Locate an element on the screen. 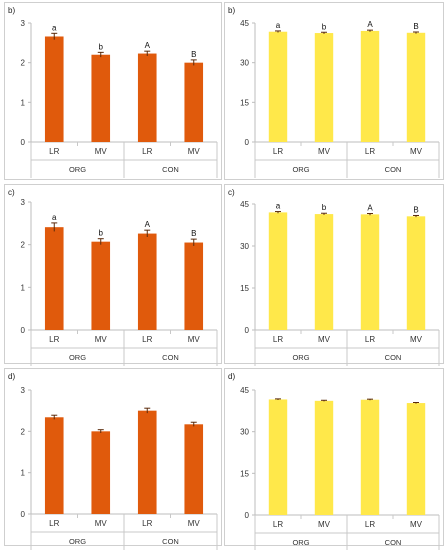  y-tick-label: 45 is located at coordinates (244, 390).